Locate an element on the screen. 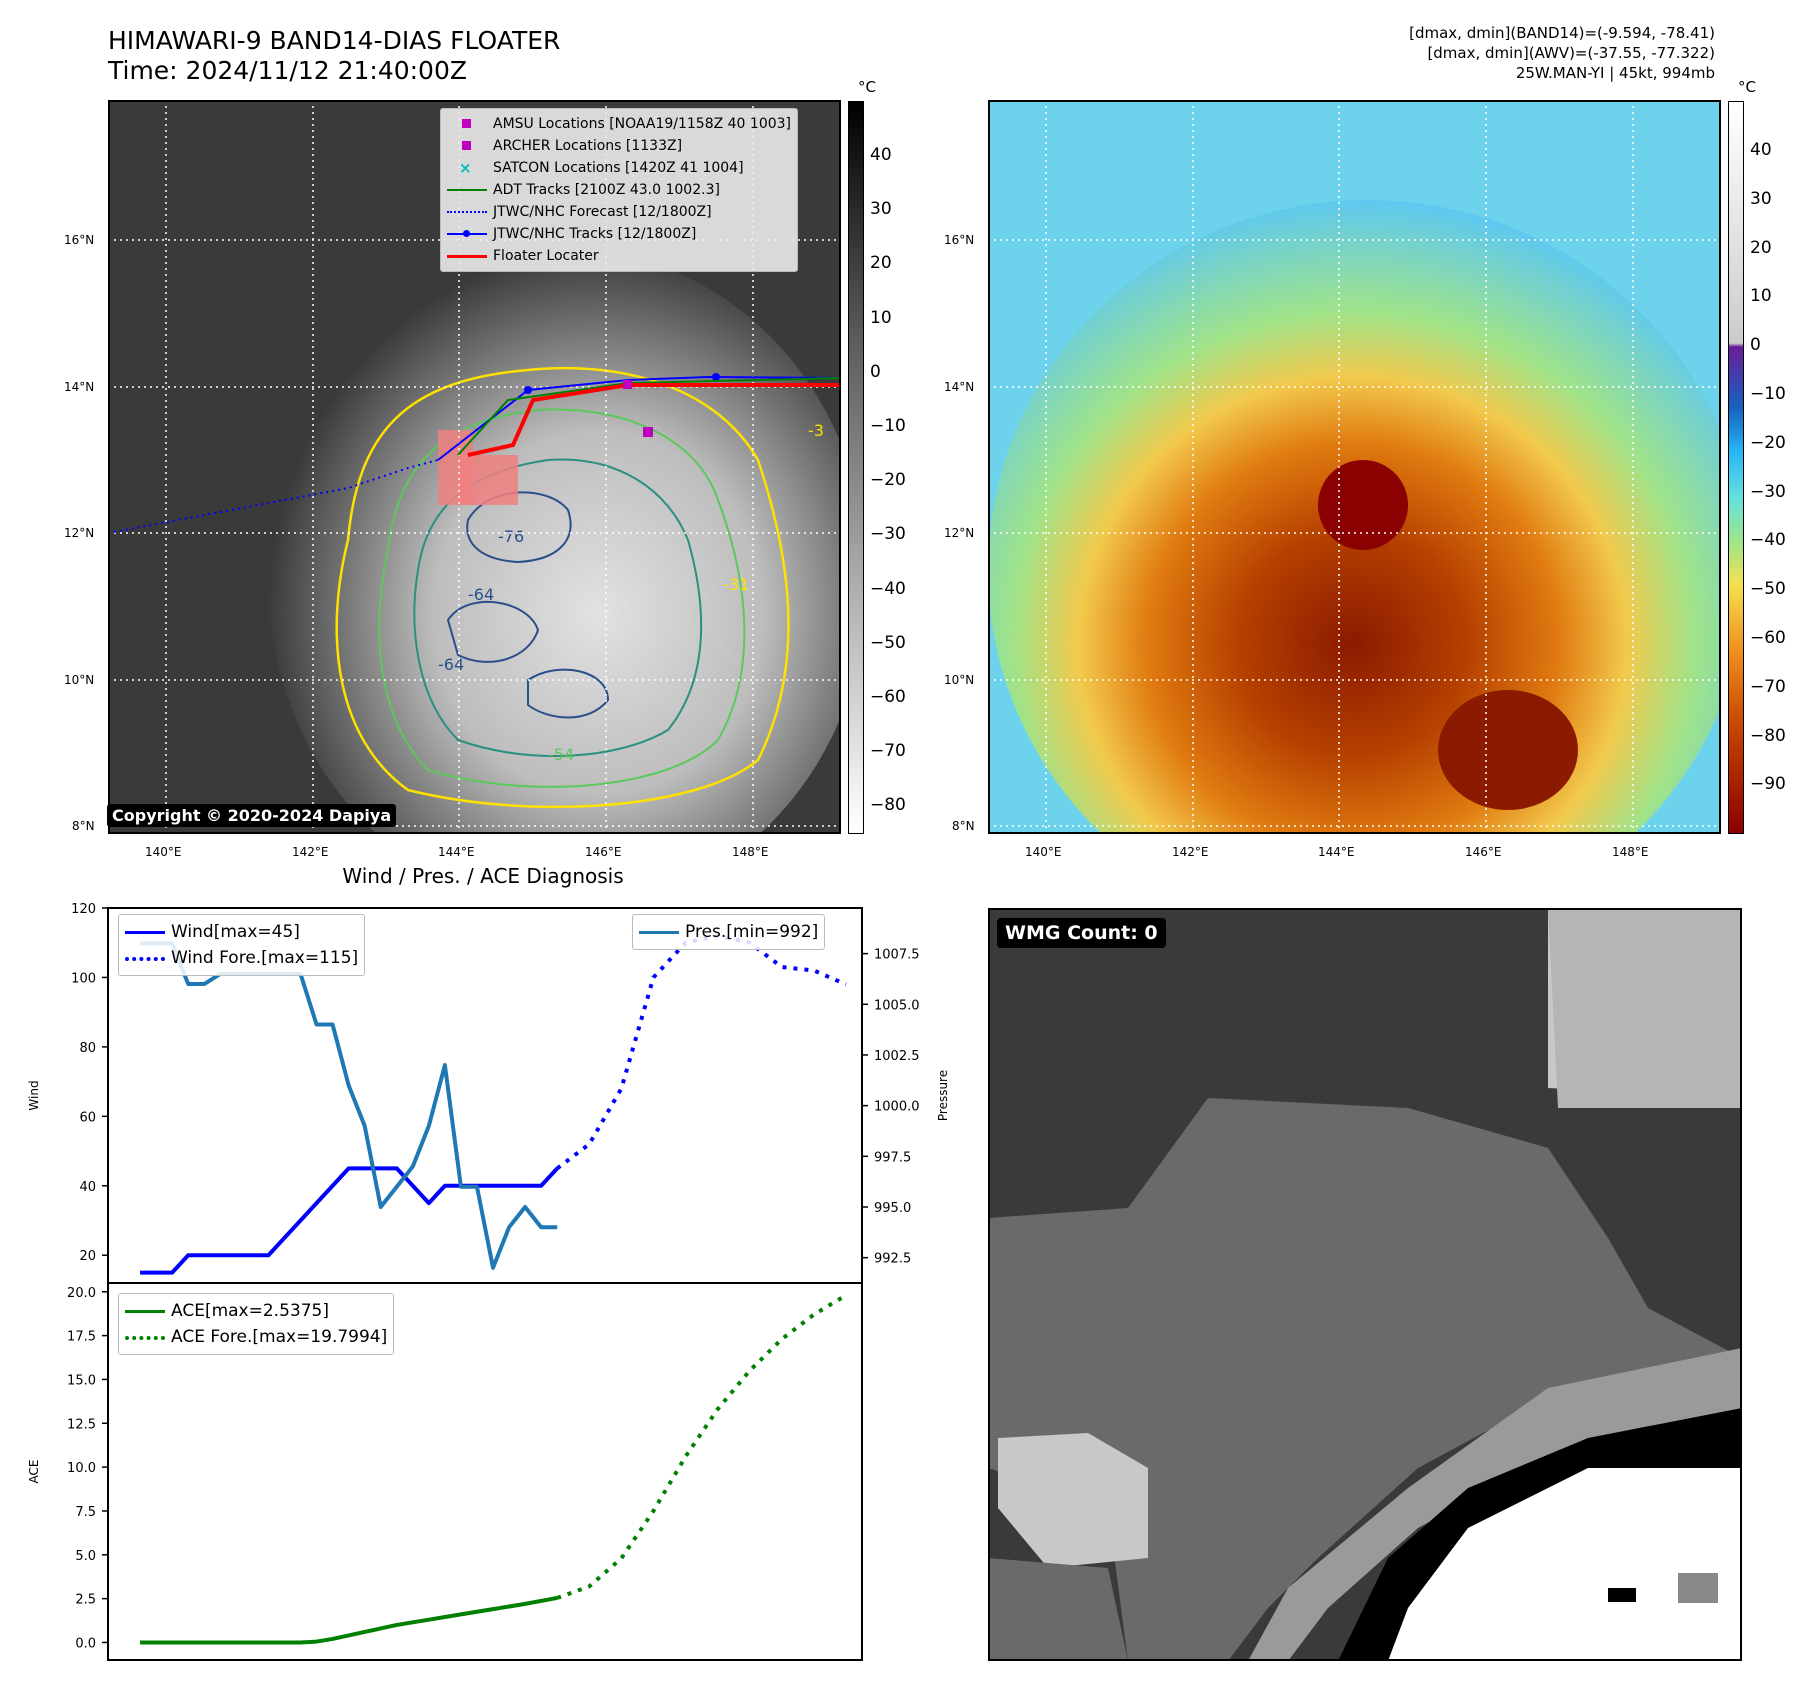 This screenshot has height=1690, width=1801. legend-item: ACE Fore.[max=19.7994] is located at coordinates (256, 1337).